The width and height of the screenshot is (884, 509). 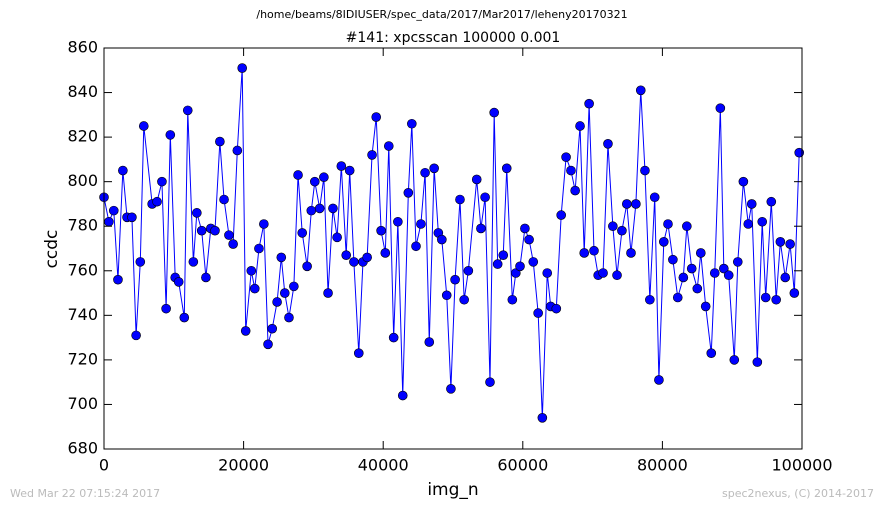 What do you see at coordinates (453, 38) in the screenshot?
I see `chart-title: #141: xpcsscan 100000 0.001` at bounding box center [453, 38].